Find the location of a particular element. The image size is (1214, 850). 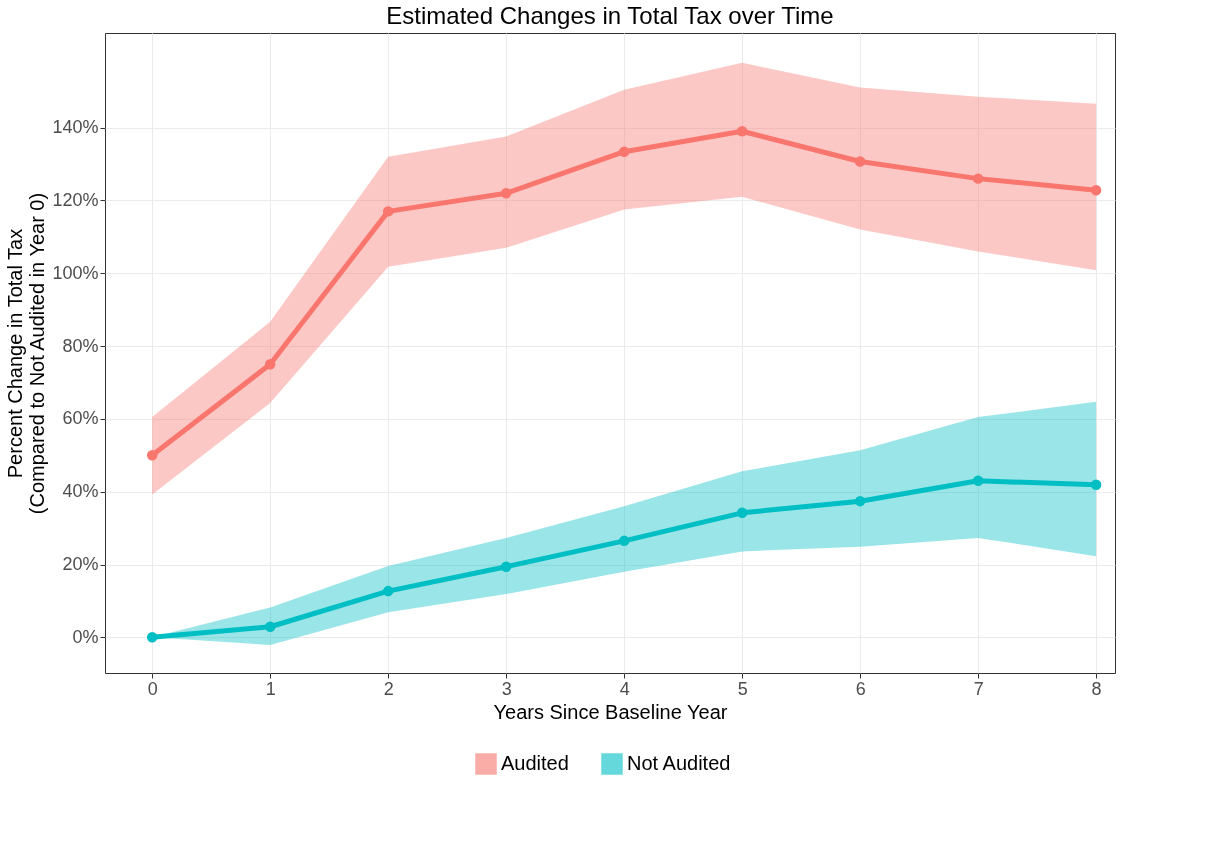

x-tick-label: 2 is located at coordinates (388, 688).